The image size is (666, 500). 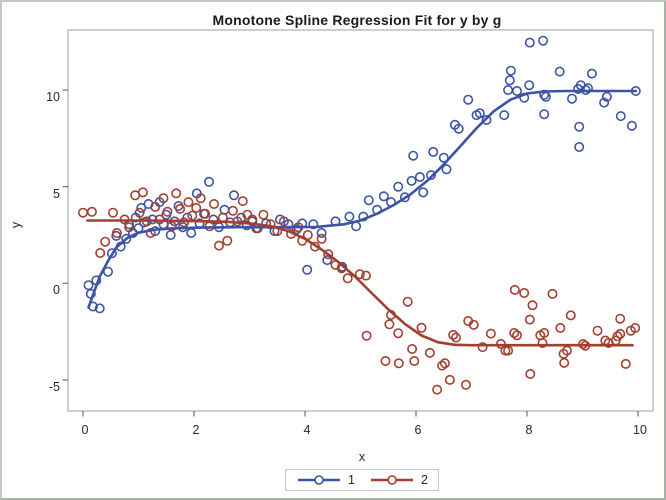 What do you see at coordinates (529, 430) in the screenshot?
I see `x-tick-8: 8` at bounding box center [529, 430].